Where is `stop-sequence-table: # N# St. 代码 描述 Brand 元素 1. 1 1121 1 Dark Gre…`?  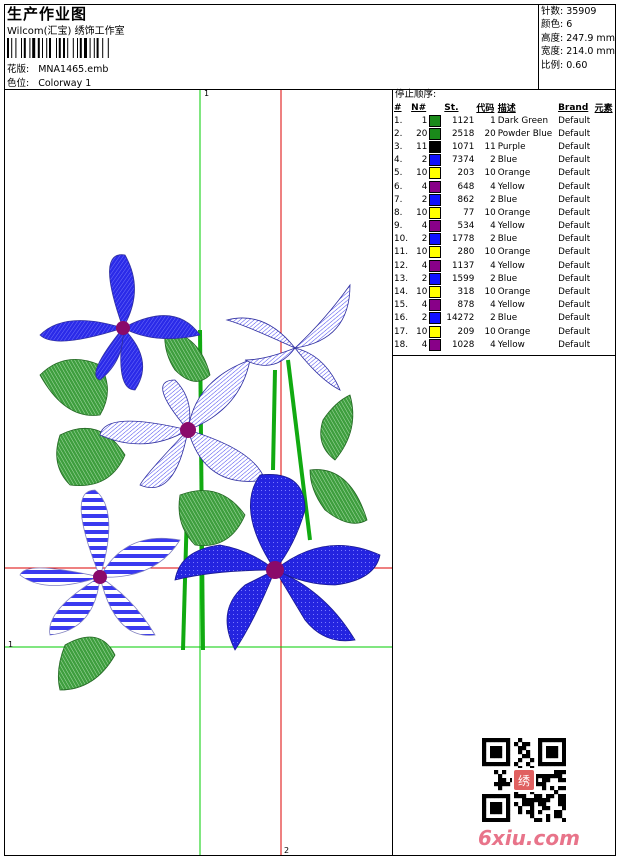
stop-sequence-table: # N# St. 代码 描述 Brand 元素 1. 1 1121 1 Dark Gre… is located at coordinates (504, 226).